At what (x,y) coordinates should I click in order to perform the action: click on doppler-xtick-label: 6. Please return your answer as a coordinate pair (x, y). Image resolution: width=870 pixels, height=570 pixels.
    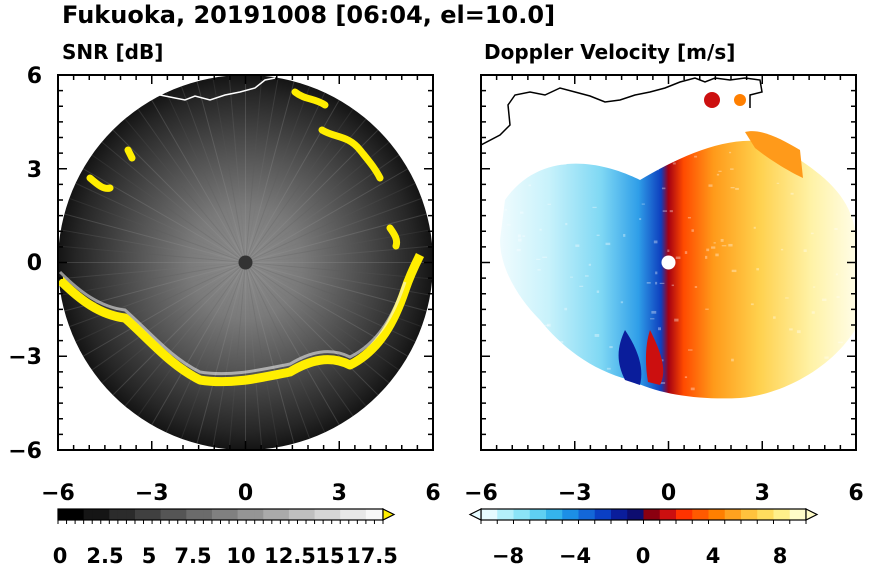
    Looking at the image, I should click on (855, 493).